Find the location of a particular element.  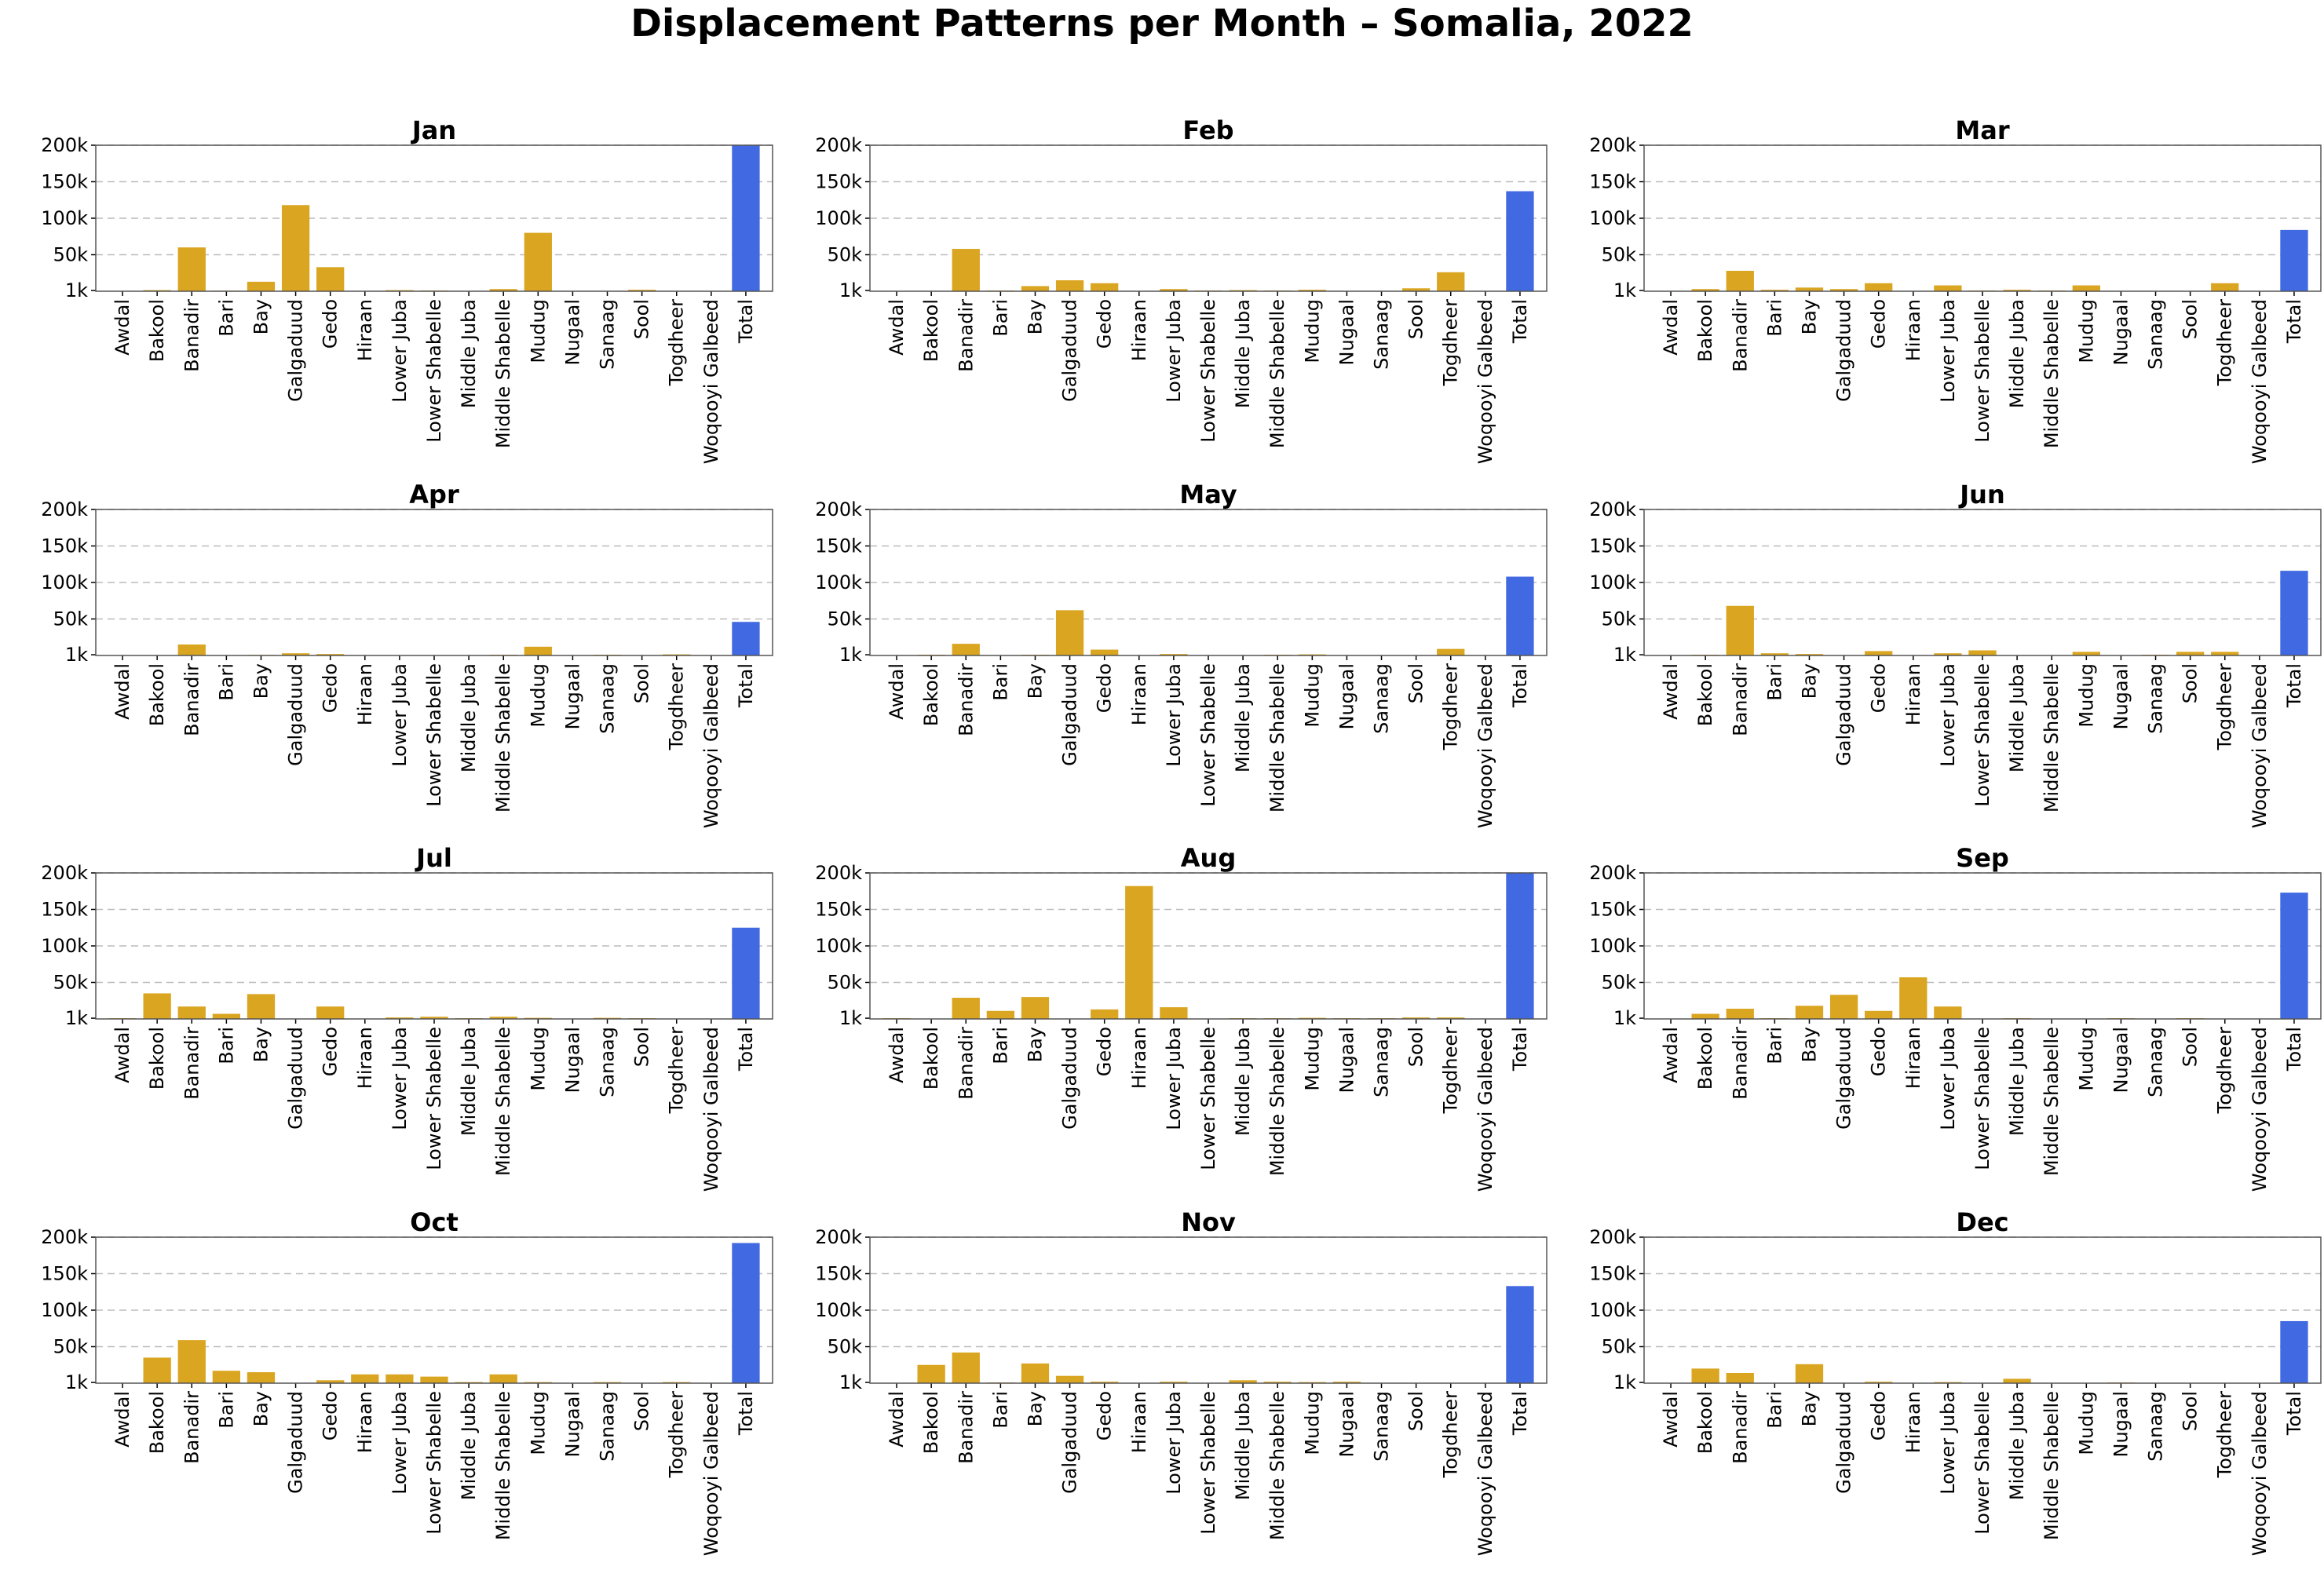

bar-lower-shabelle is located at coordinates (434, 1018).